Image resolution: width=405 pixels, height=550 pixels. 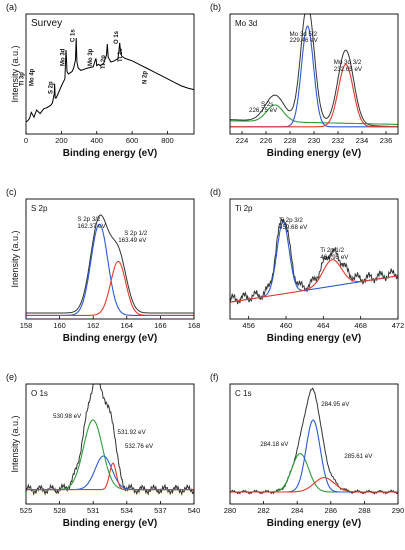 What do you see at coordinates (132, 240) in the screenshot?
I see `peak-annotation: 163.49 eV` at bounding box center [132, 240].